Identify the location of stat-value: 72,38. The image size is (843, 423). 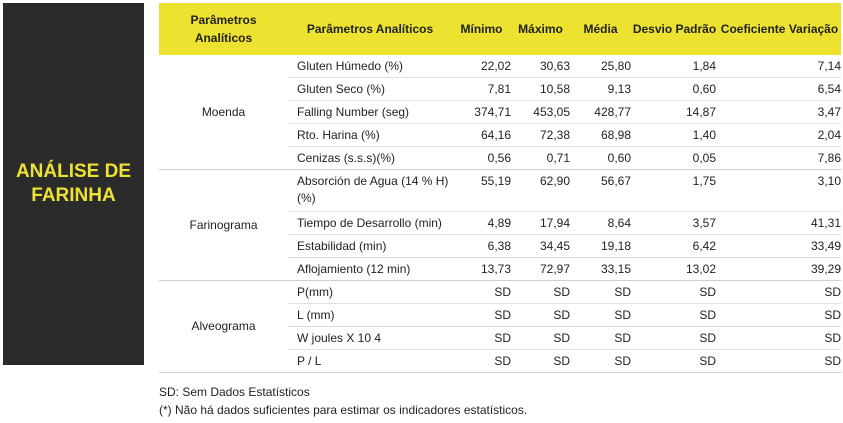
(540, 135).